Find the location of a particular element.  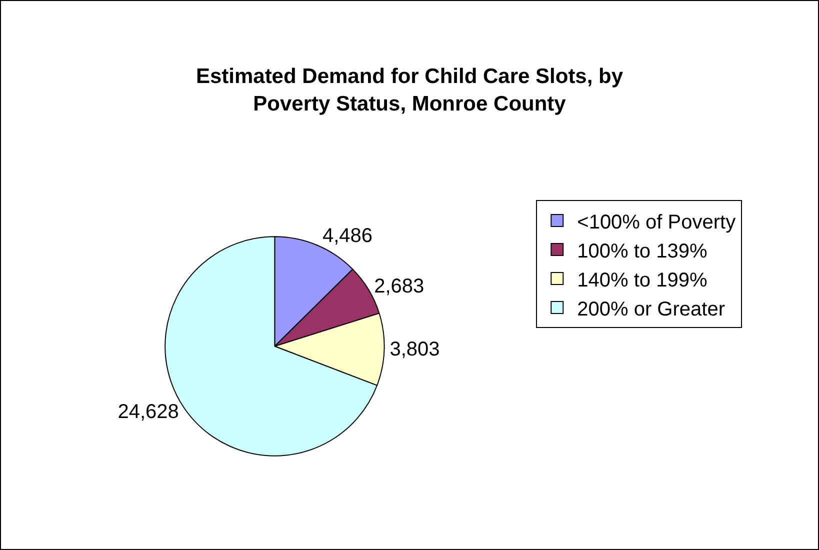

data-label: 24,628 is located at coordinates (148, 411).